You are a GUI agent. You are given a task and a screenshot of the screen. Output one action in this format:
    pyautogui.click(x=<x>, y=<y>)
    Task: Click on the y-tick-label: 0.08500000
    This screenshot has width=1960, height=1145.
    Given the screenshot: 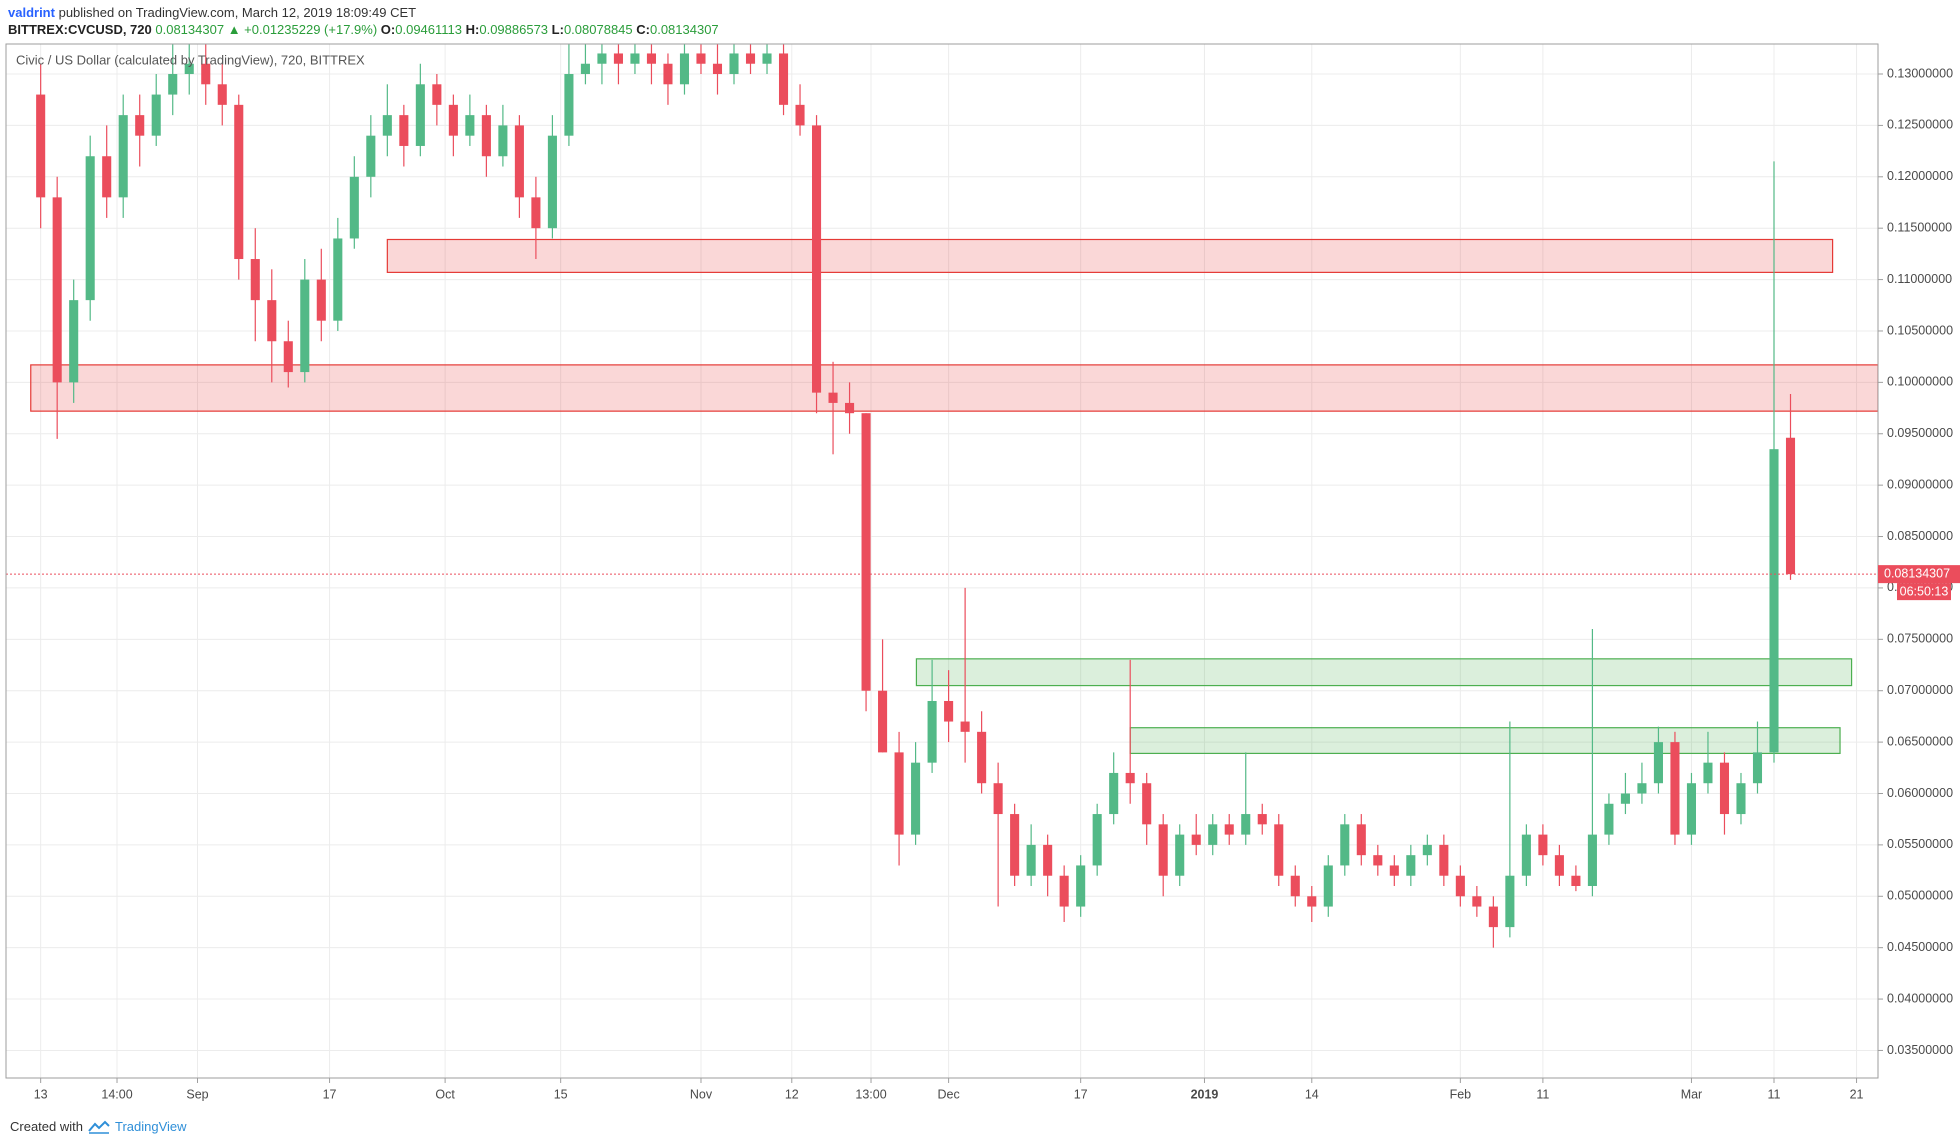 What is the action you would take?
    pyautogui.click(x=1920, y=536)
    